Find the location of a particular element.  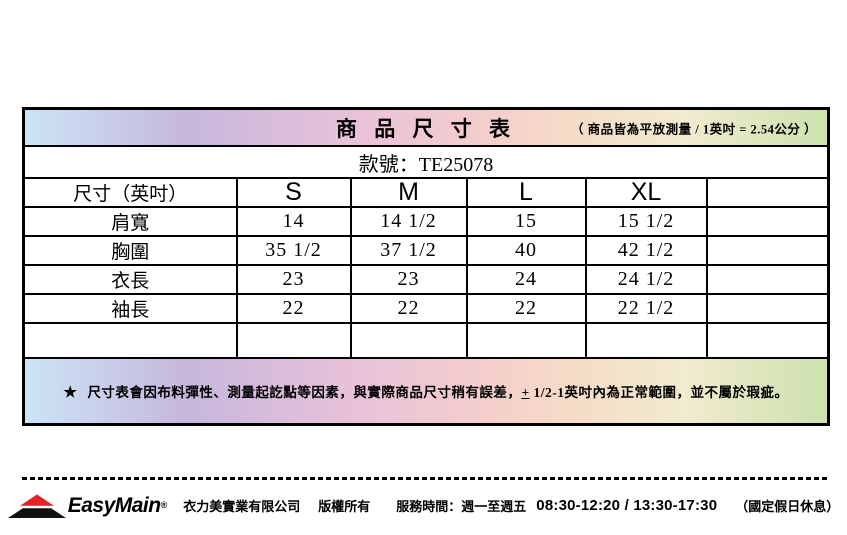

service-hours-label: 服務時間：週一至週五 is located at coordinates (461, 506).